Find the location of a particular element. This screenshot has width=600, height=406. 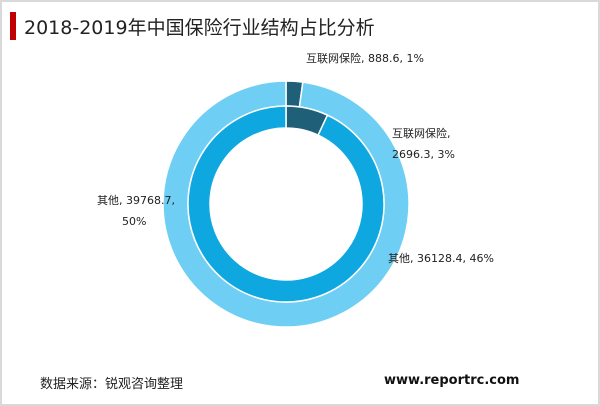

label-outer-internet: 互联网保险, 888.6, 1% is located at coordinates (365, 58).